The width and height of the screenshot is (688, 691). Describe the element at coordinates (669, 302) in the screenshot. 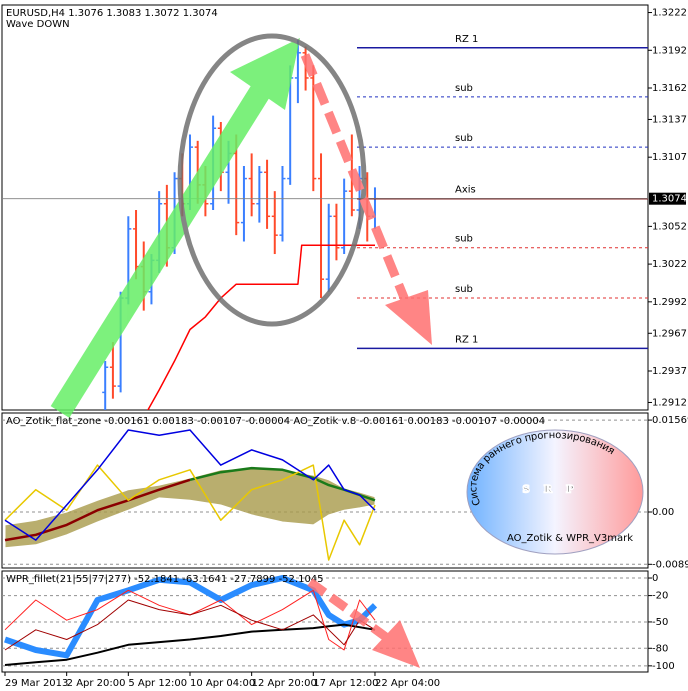

I see `y-tick-label: 1.2992` at that location.